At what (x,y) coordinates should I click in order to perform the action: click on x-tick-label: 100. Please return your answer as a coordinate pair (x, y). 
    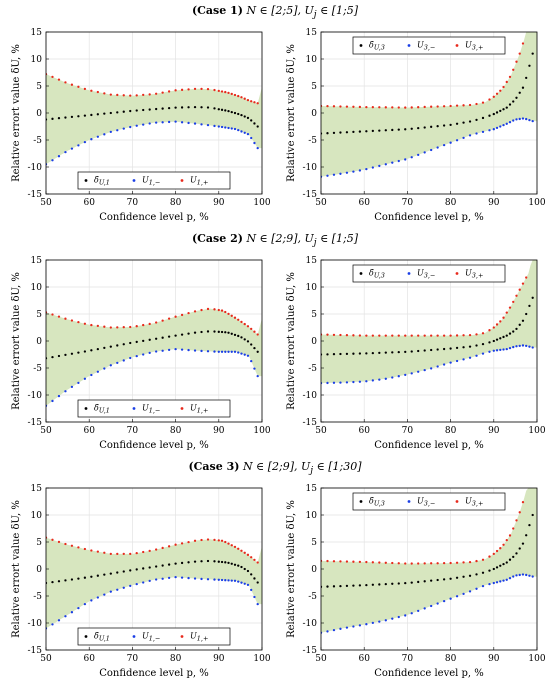
    Looking at the image, I should click on (536, 659).